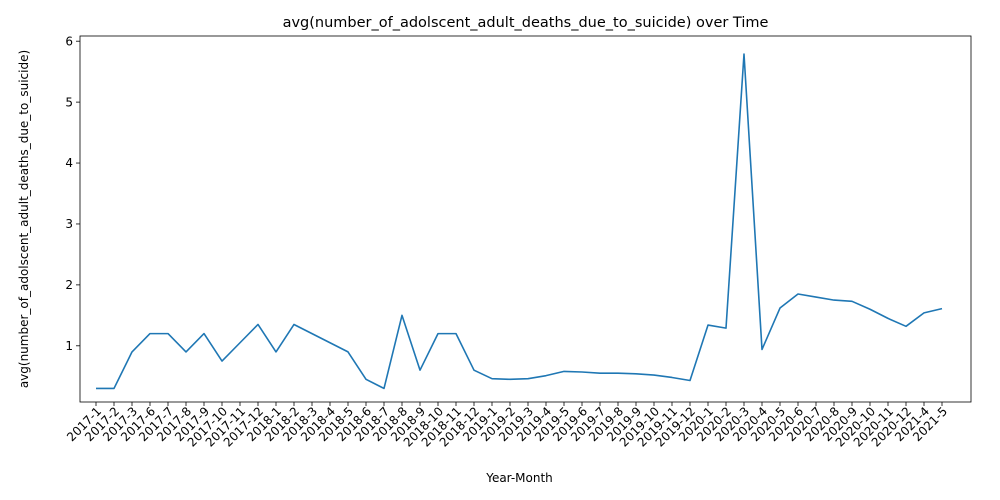  What do you see at coordinates (69, 224) in the screenshot?
I see `y-tick-label: 3` at bounding box center [69, 224].